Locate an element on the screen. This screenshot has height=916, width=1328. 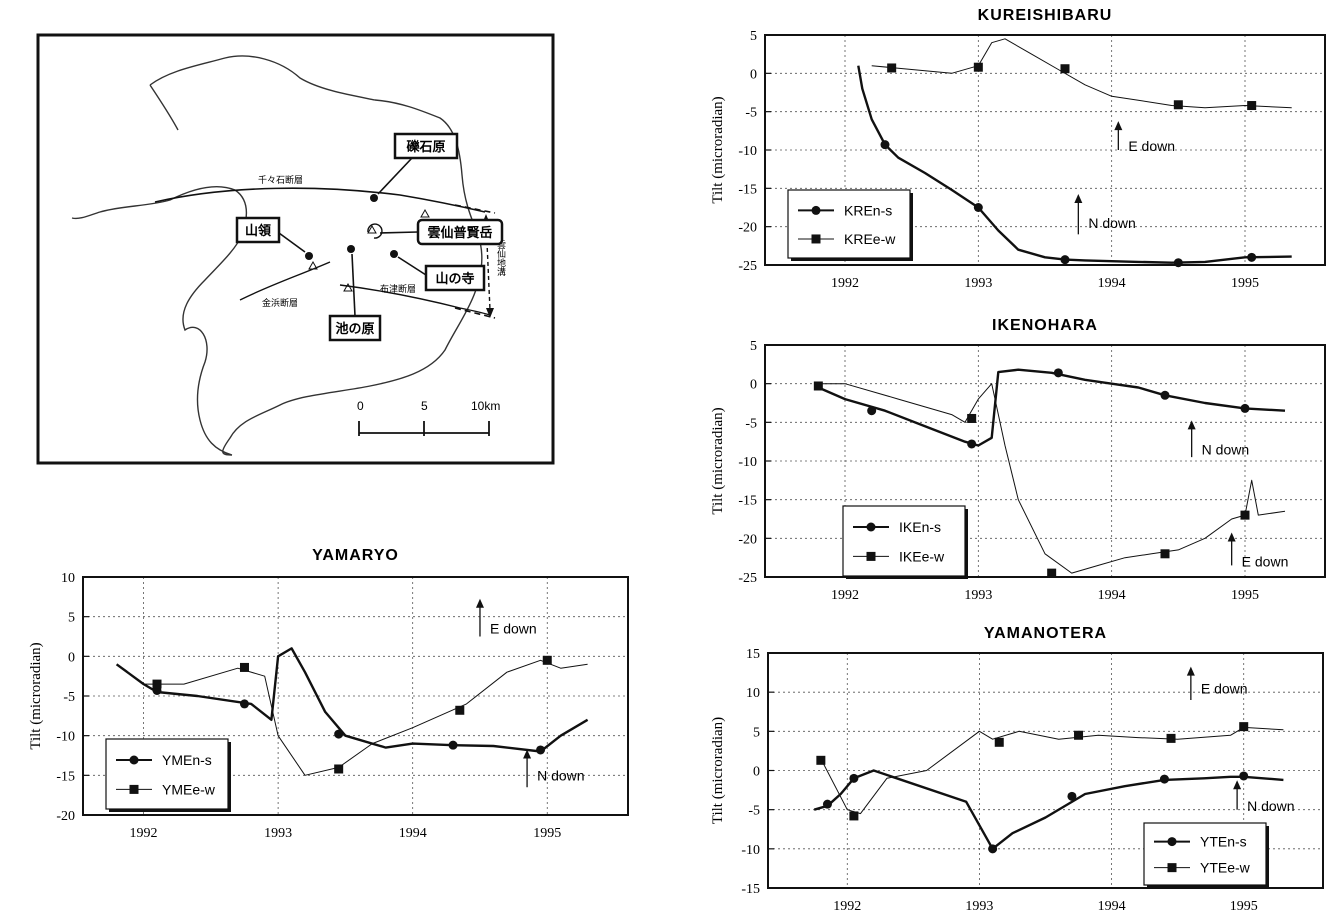
station-ikenohara-dot is located at coordinates (351, 249).